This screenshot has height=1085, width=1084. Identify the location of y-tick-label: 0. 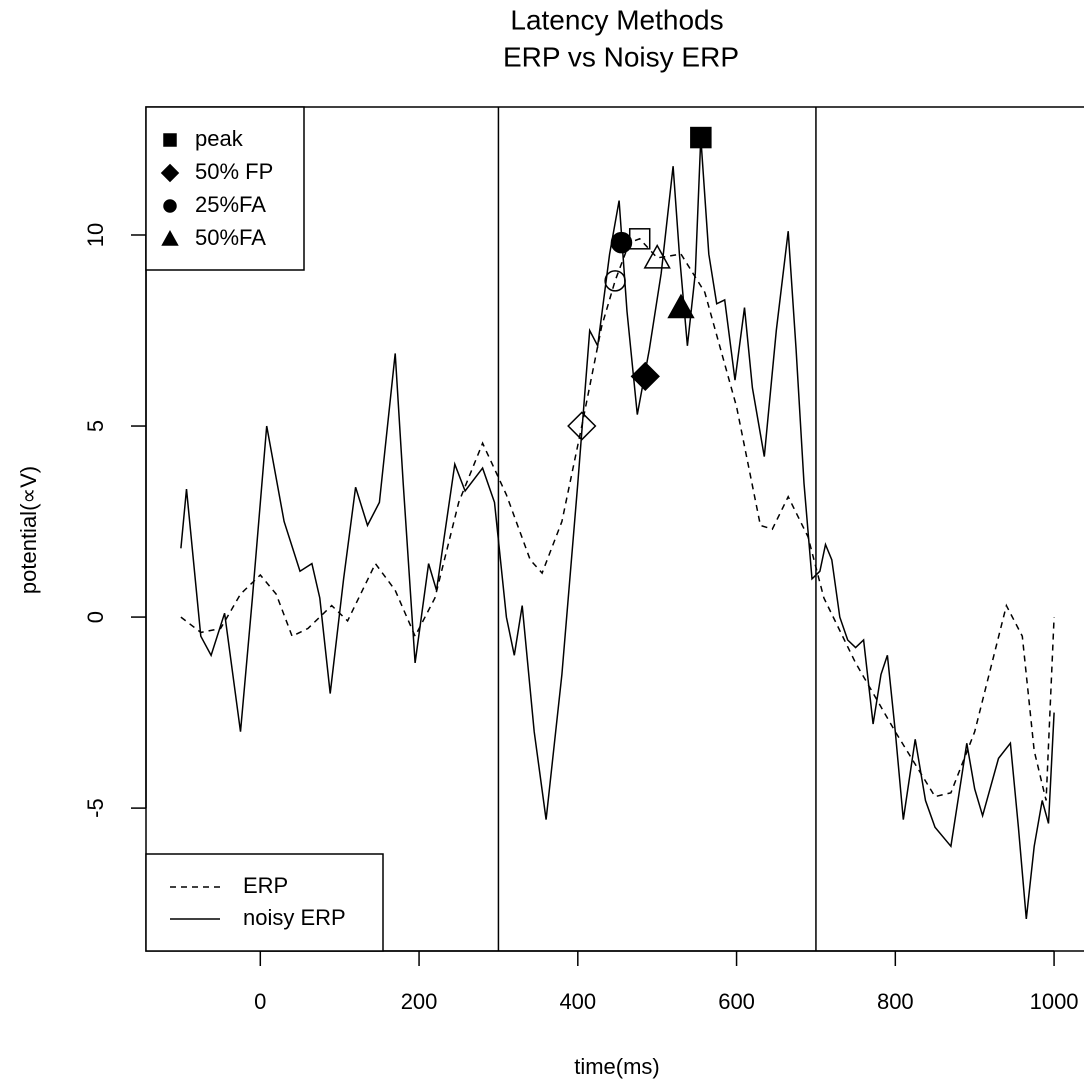
(95, 617).